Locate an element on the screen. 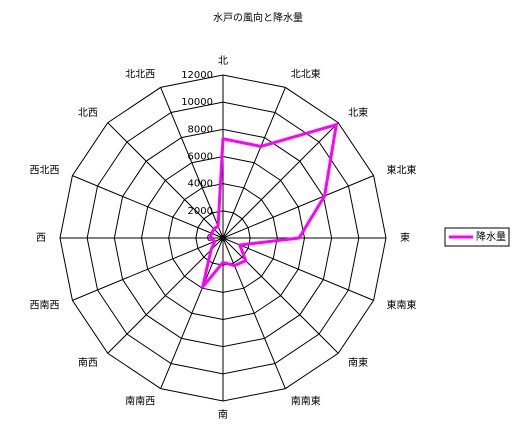 The image size is (515, 443). category-label: 南南東 is located at coordinates (306, 401).